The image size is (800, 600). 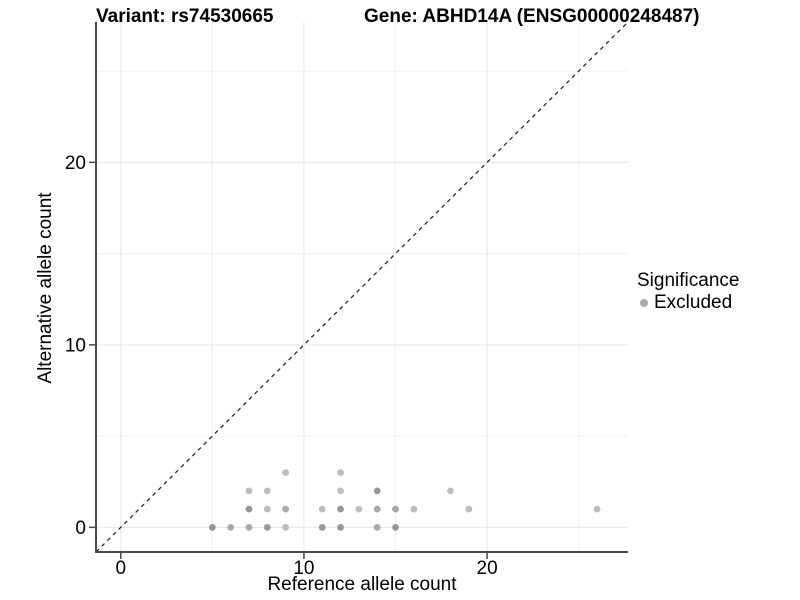 I want to click on y-tick-label: 20, so click(x=75, y=163).